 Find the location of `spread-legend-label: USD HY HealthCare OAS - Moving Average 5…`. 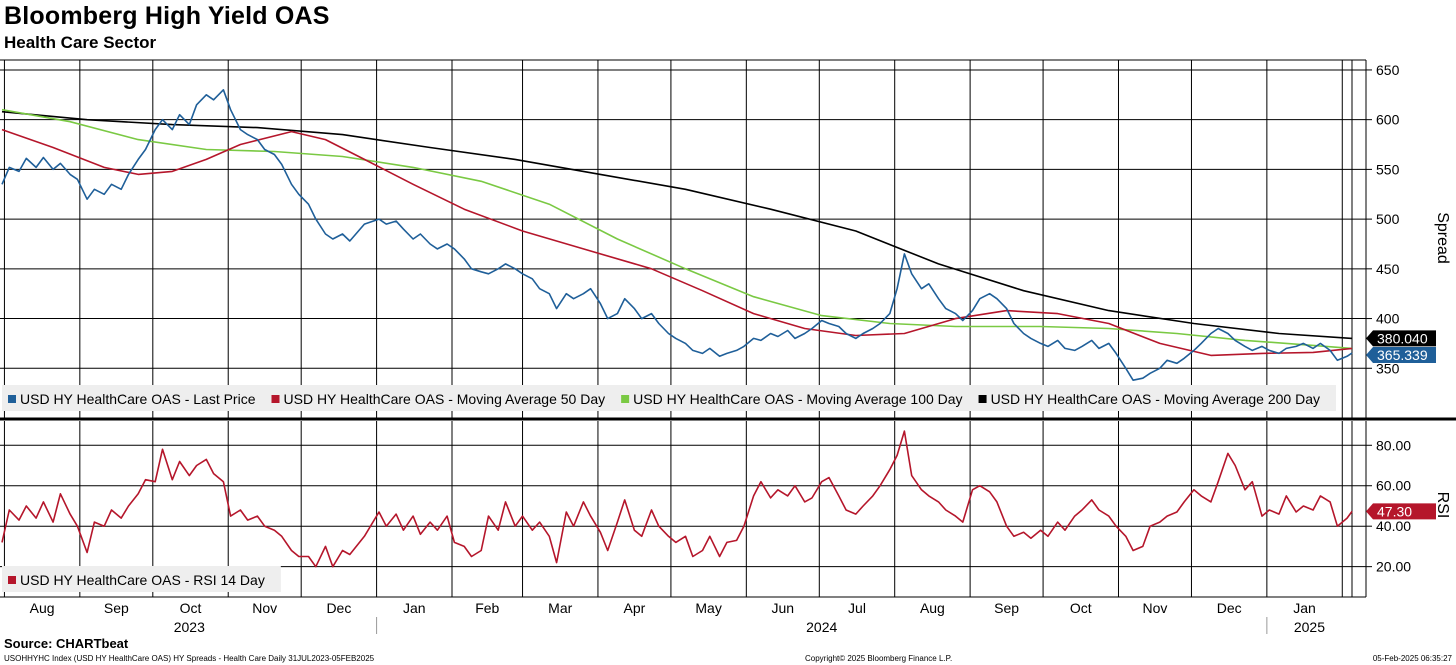

spread-legend-label: USD HY HealthCare OAS - Moving Average 5… is located at coordinates (445, 399).